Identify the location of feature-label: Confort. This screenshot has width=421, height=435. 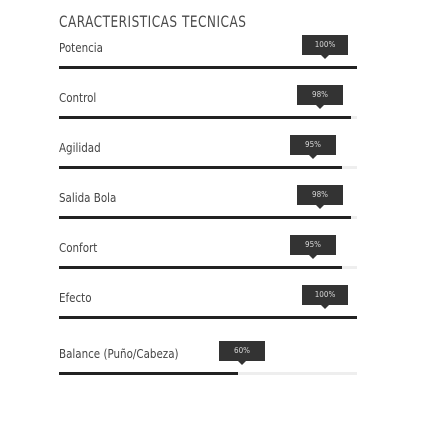
(78, 248).